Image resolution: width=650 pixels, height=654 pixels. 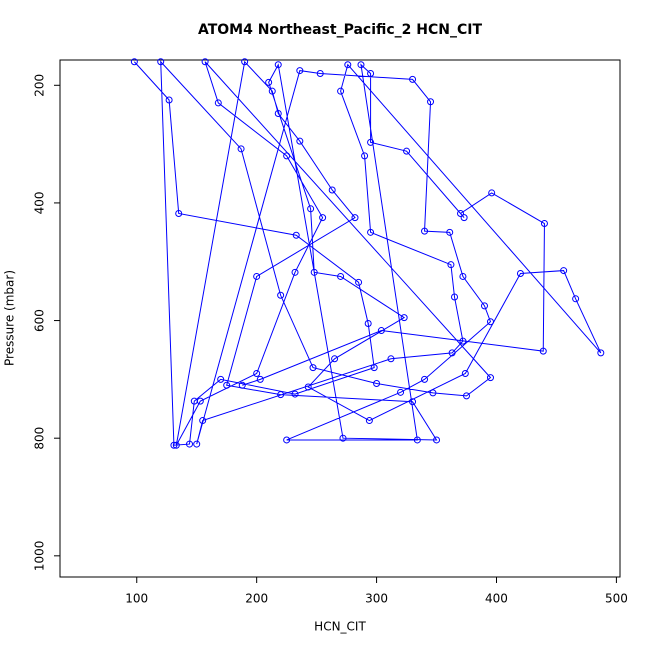 What do you see at coordinates (40, 320) in the screenshot?
I see `y-tick-label: 600` at bounding box center [40, 320].